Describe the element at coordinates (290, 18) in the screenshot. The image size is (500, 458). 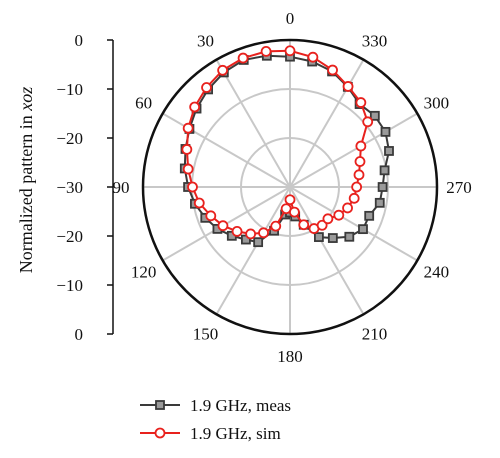
I see `angle-tick-label: 0` at that location.